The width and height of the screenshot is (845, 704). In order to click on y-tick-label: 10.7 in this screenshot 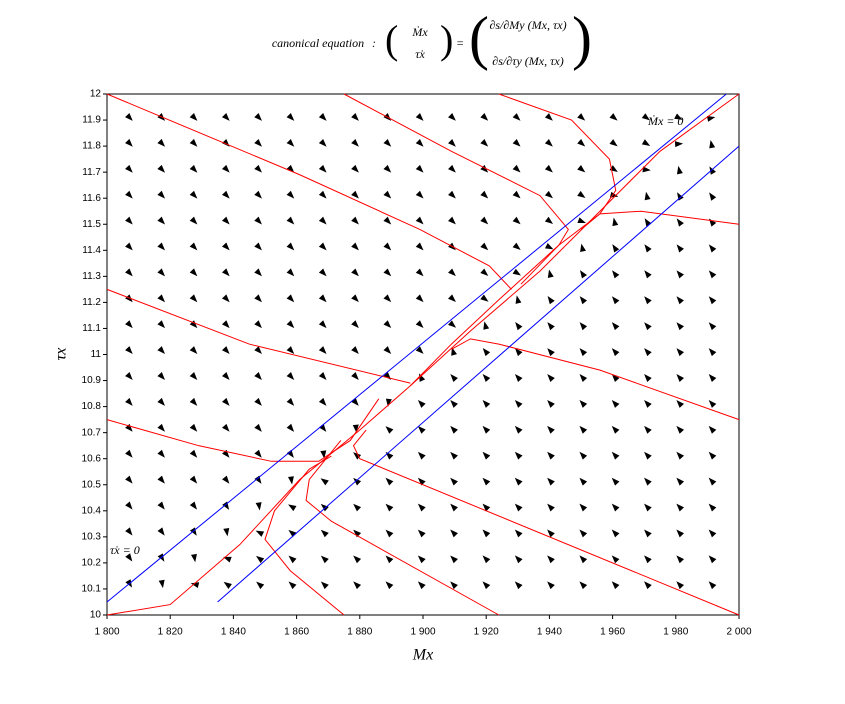, I will do `click(92, 432)`.